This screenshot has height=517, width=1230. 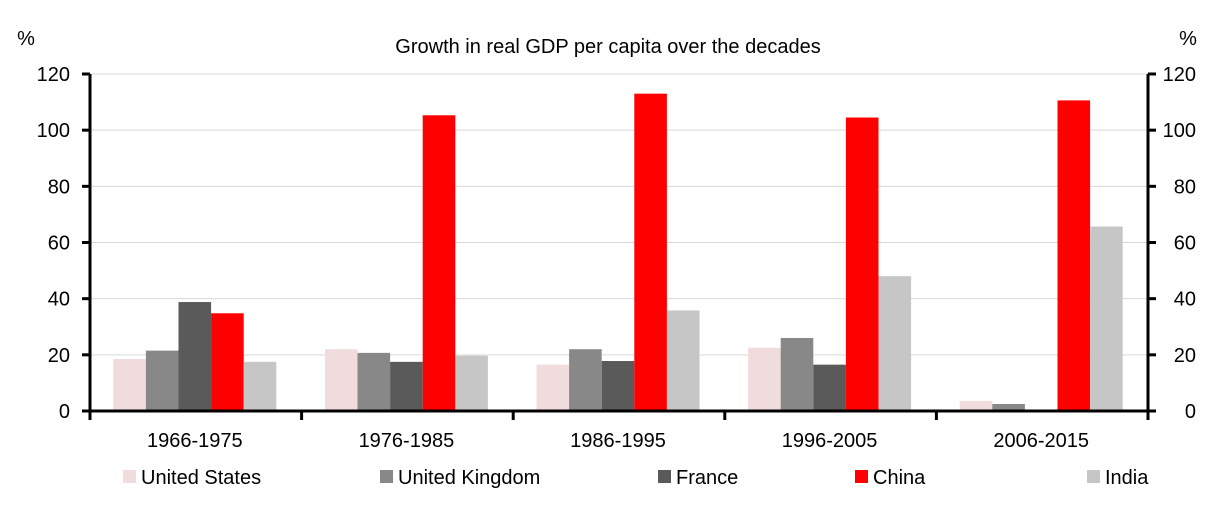 I want to click on y-tick-label-left: 40, so click(x=59, y=300).